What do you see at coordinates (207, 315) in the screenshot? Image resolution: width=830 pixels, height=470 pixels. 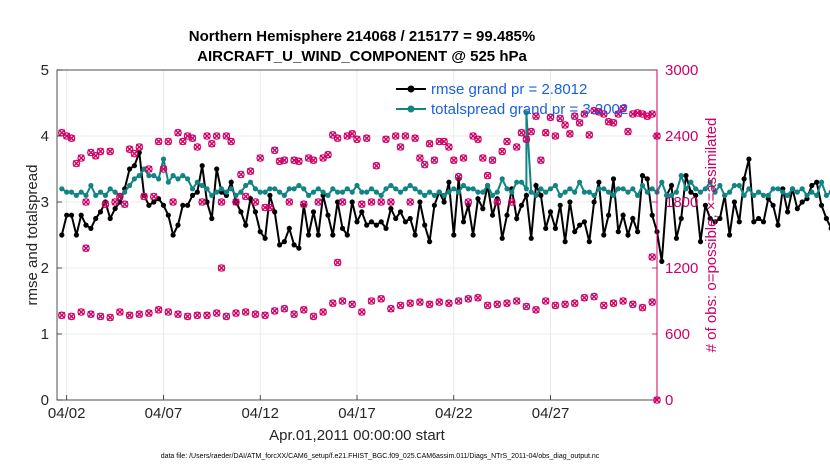 I see `obs-low-15-x2` at bounding box center [207, 315].